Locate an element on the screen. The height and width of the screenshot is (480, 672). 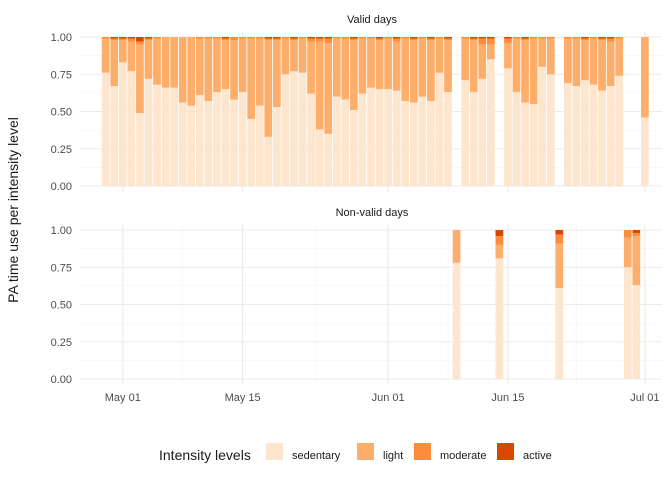
x-tick-label: Jul 01 is located at coordinates (644, 398).